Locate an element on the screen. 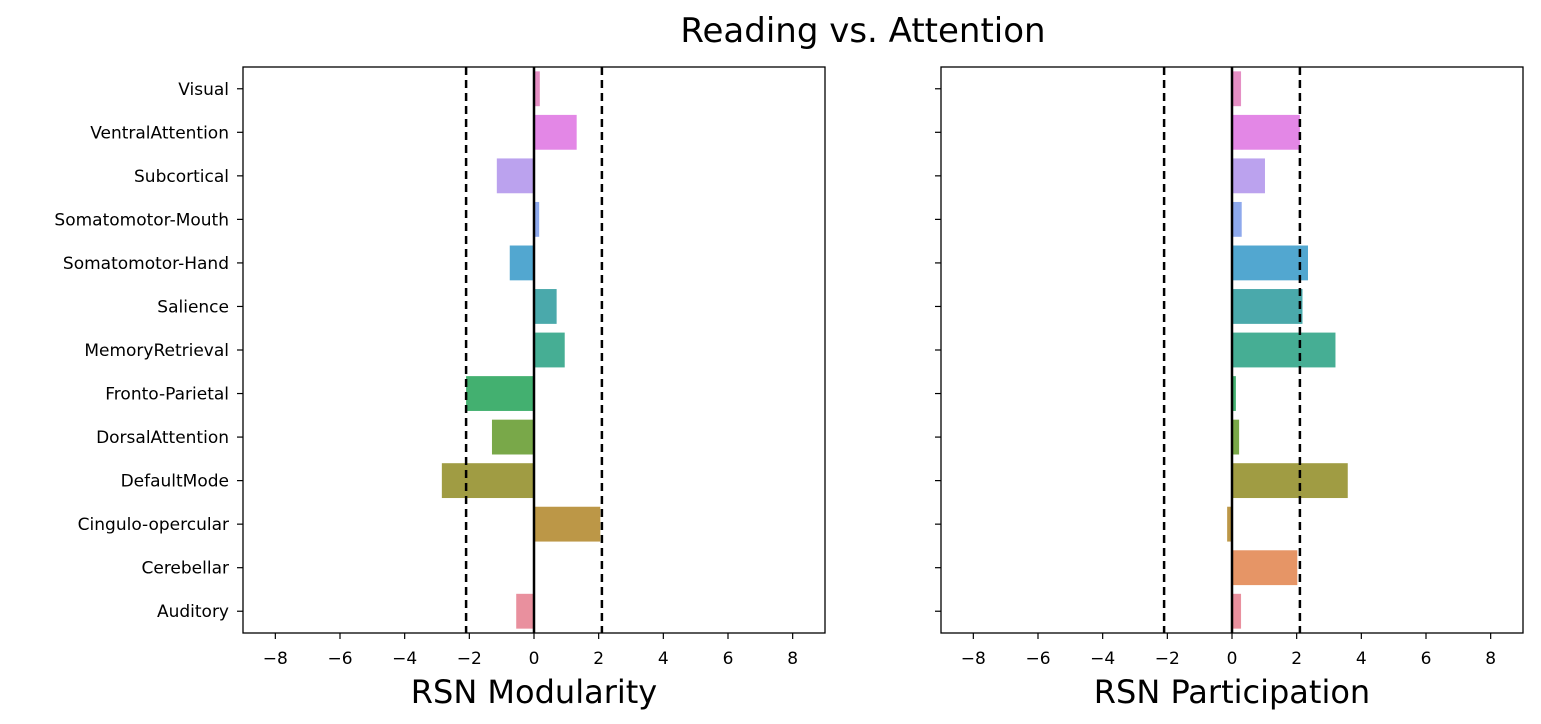 Image resolution: width=1541 pixels, height=724 pixels. modularity-xtick-label: 8 is located at coordinates (792, 659).